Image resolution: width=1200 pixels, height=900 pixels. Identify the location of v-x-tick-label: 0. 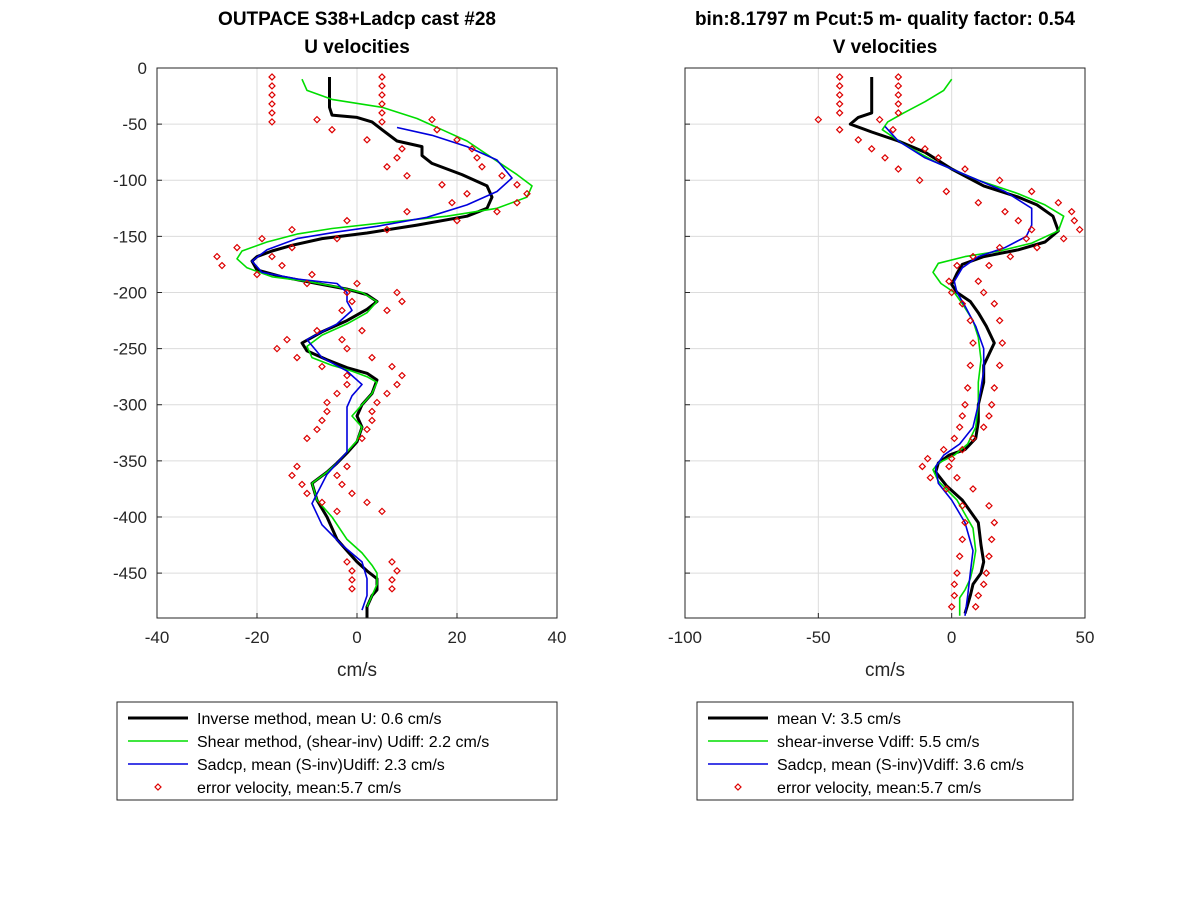
(951, 637).